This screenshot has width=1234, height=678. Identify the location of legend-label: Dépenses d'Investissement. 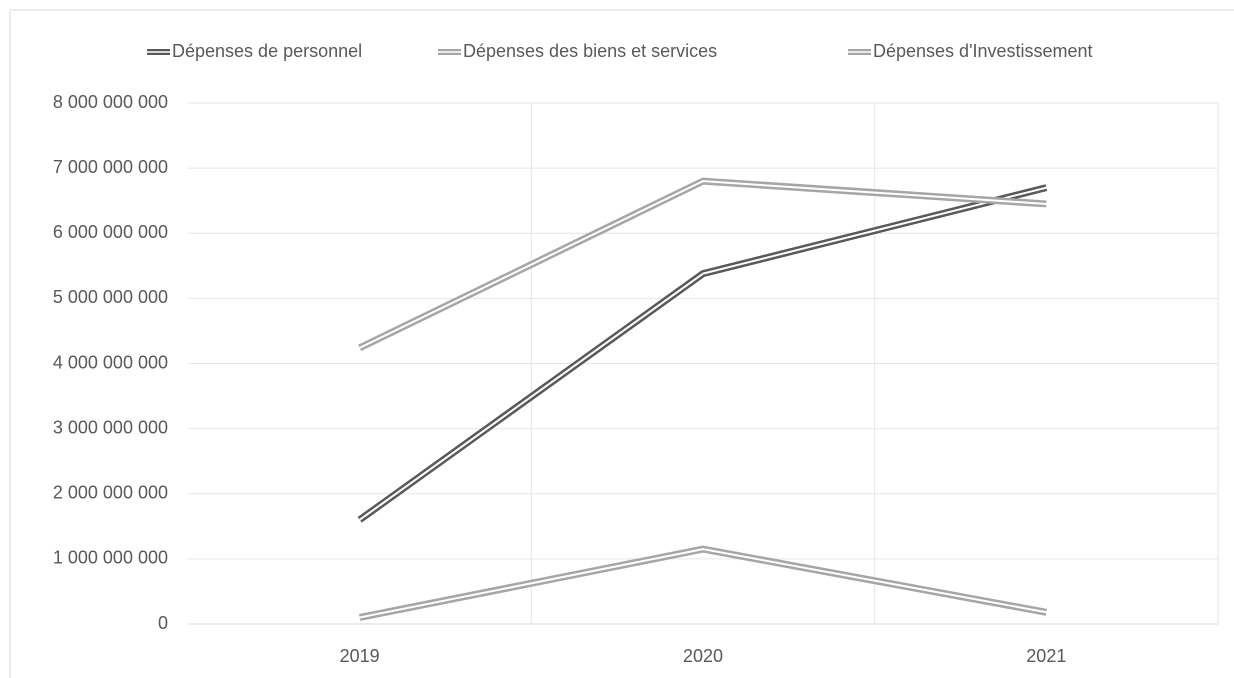
(983, 51).